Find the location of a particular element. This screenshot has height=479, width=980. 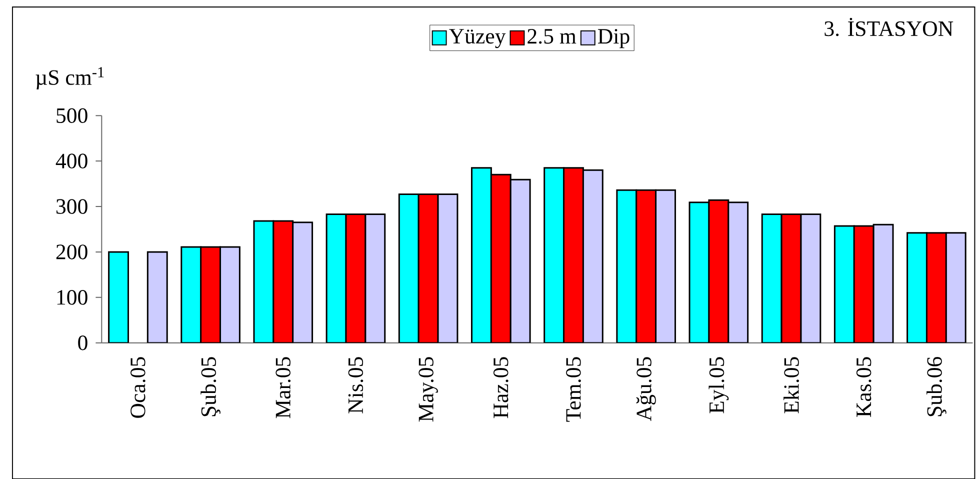

y-tick-label: 400 is located at coordinates (72, 160).